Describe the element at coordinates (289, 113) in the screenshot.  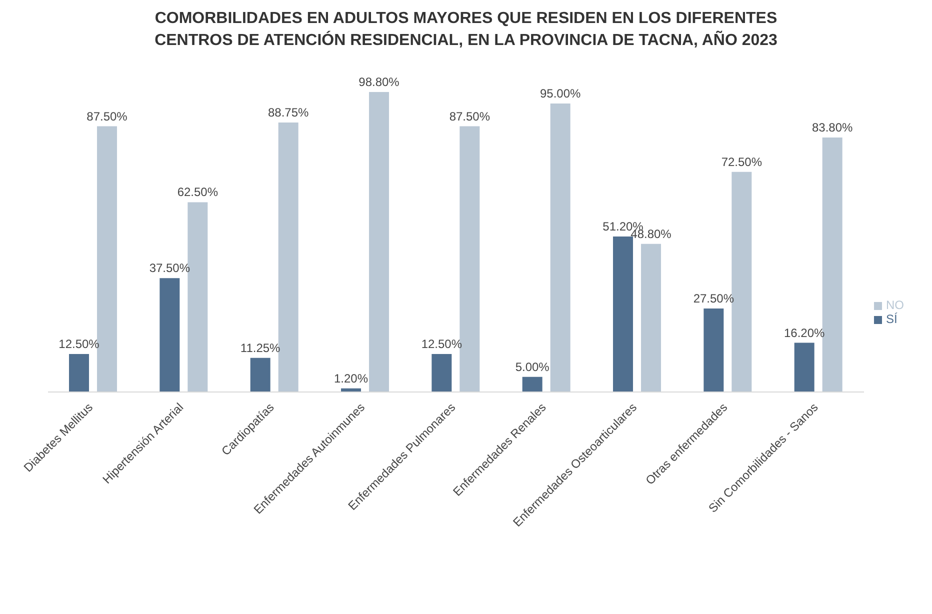
I see `data-label: 88.75%` at that location.